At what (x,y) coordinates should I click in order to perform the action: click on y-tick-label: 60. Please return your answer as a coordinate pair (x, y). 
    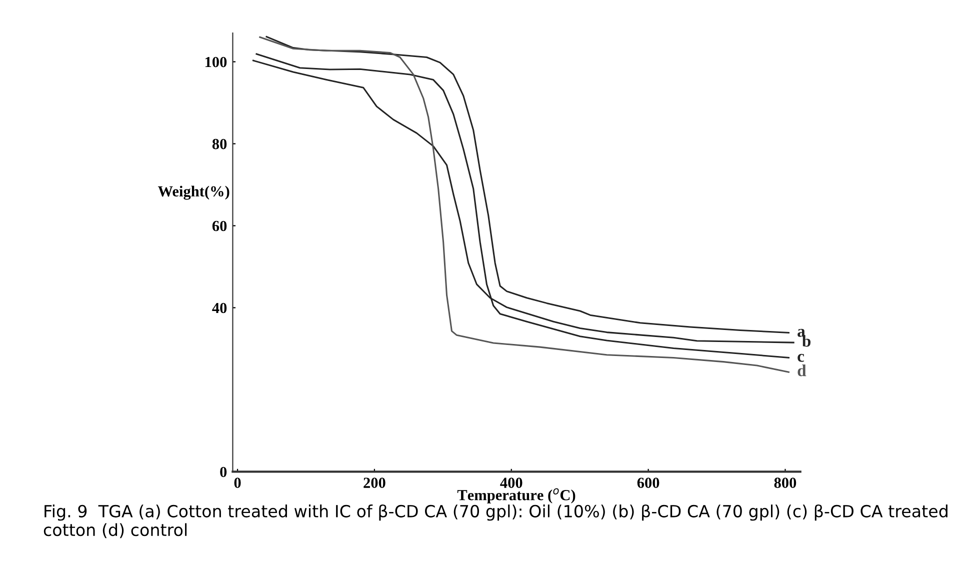
    Looking at the image, I should click on (219, 226).